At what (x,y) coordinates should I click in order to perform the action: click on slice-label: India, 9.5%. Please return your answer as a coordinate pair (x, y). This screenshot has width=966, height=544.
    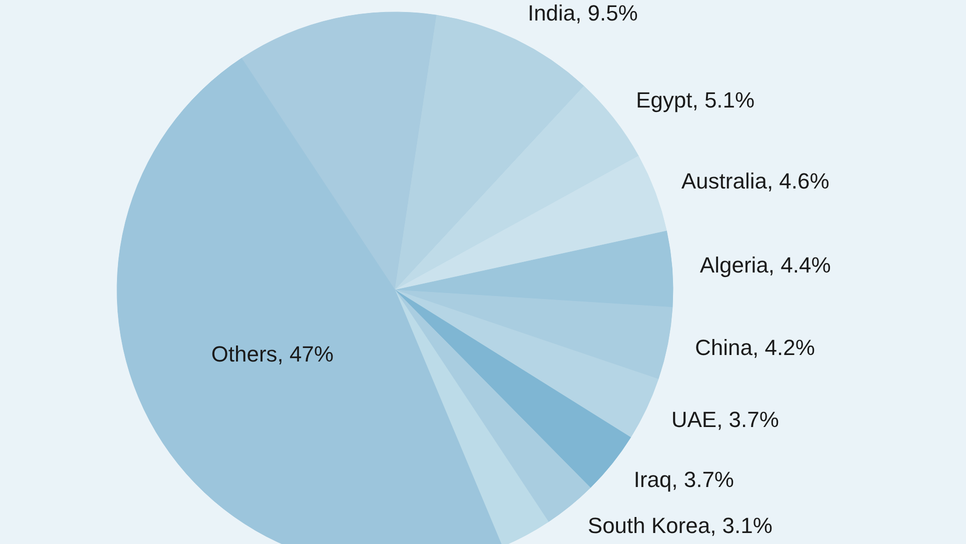
    Looking at the image, I should click on (583, 13).